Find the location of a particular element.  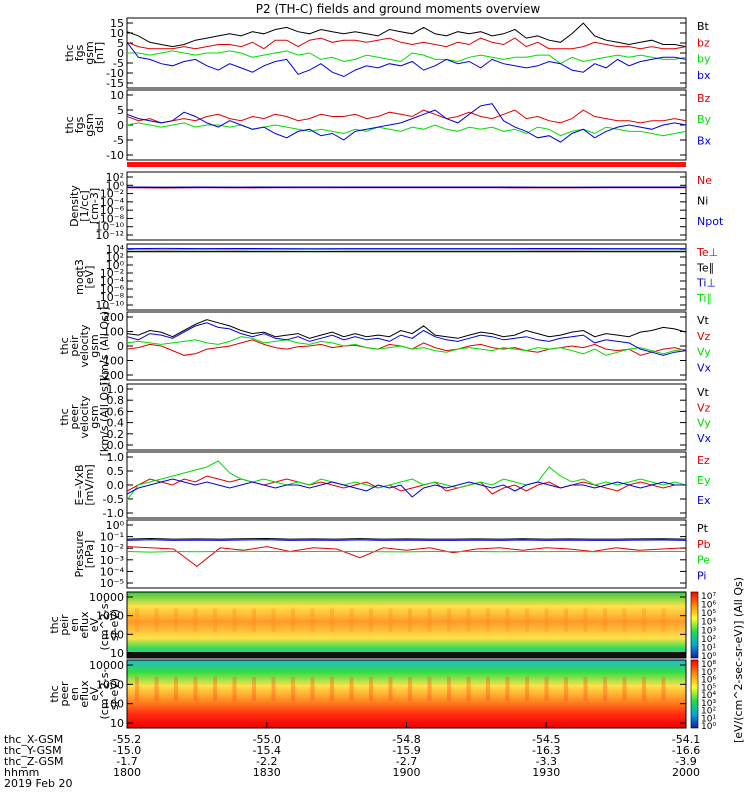

y-tick-label: 10⁻² is located at coordinates (112, 273).